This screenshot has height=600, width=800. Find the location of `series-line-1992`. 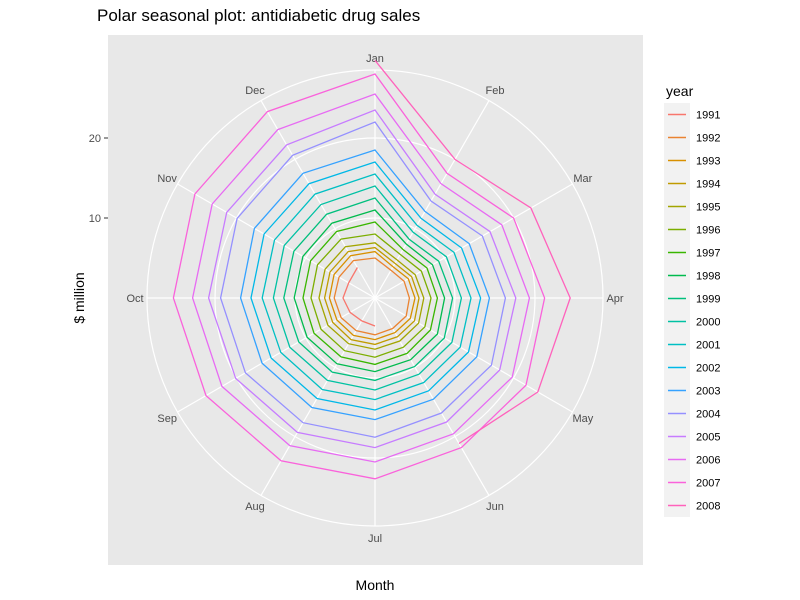

series-line-1992 is located at coordinates (372, 296).